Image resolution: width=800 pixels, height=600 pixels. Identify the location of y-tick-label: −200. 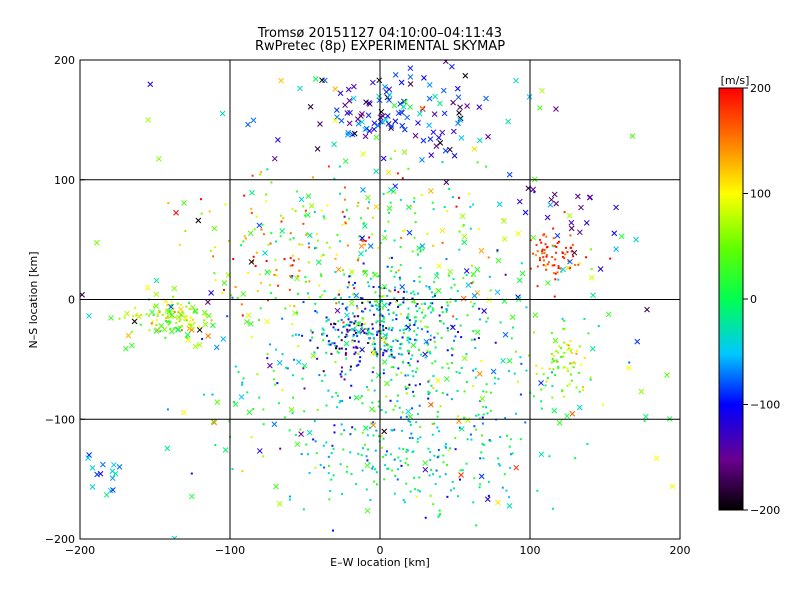
(60, 539).